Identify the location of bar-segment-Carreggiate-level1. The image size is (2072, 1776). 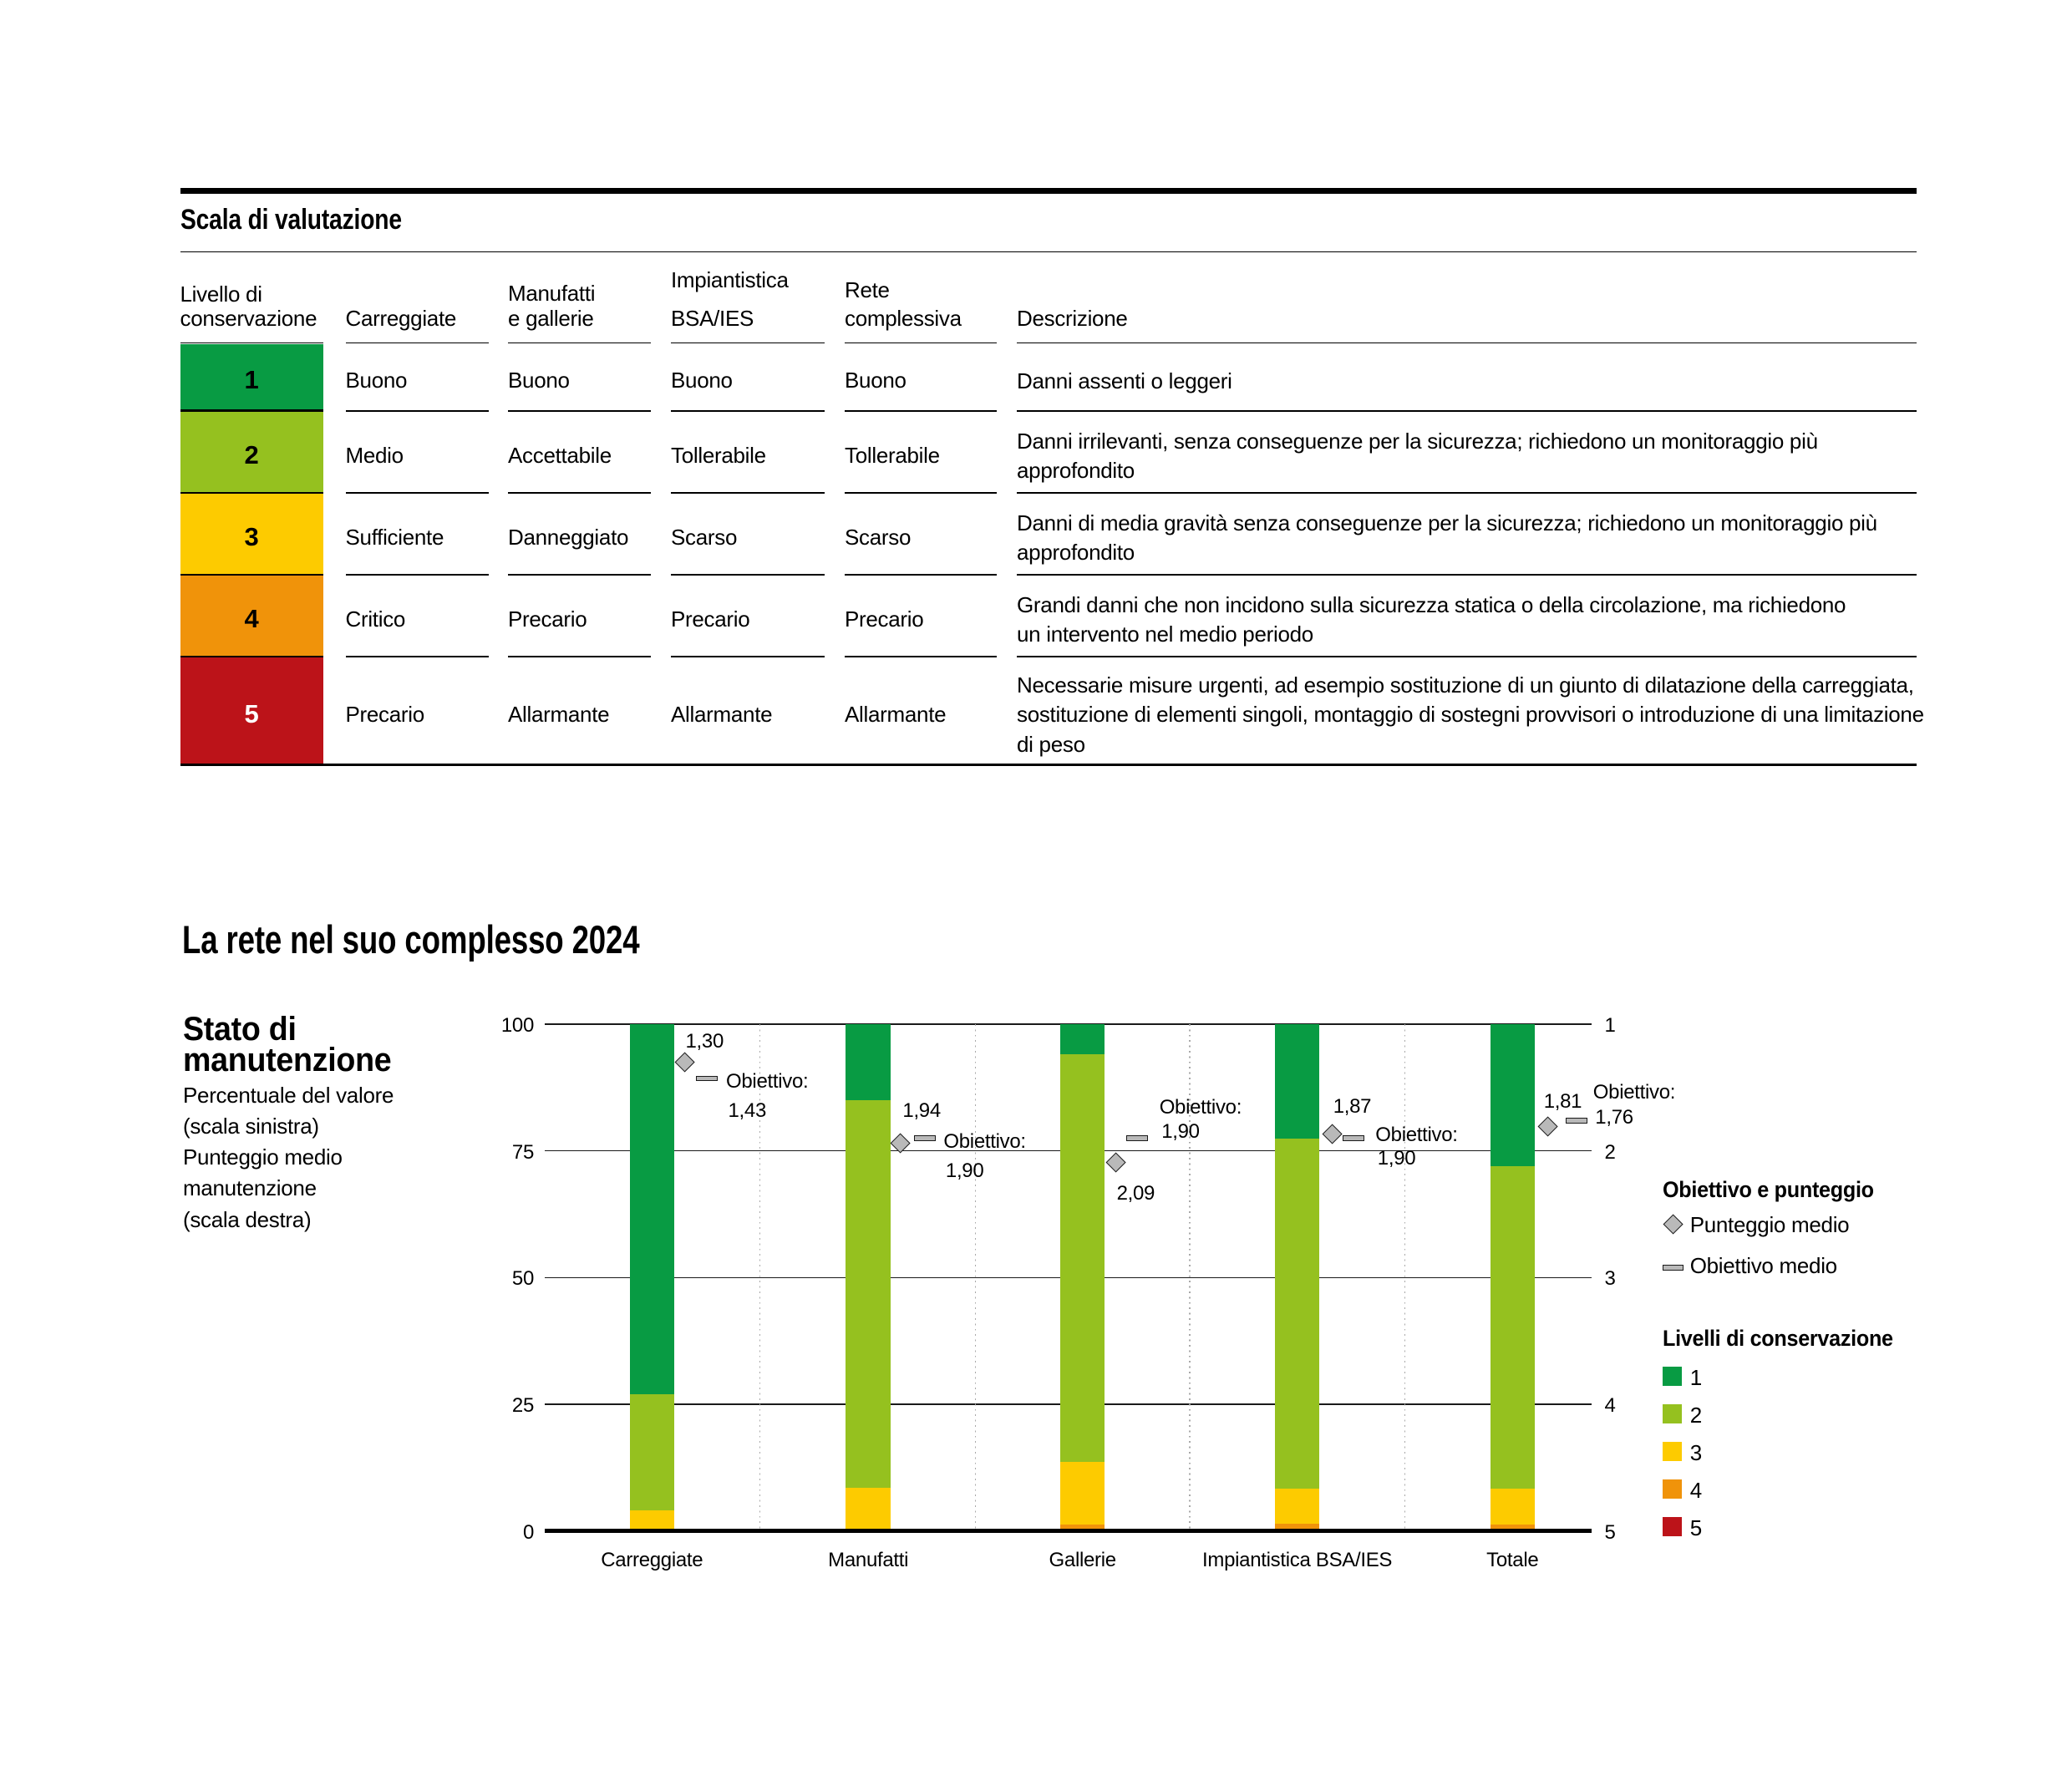
(652, 1209).